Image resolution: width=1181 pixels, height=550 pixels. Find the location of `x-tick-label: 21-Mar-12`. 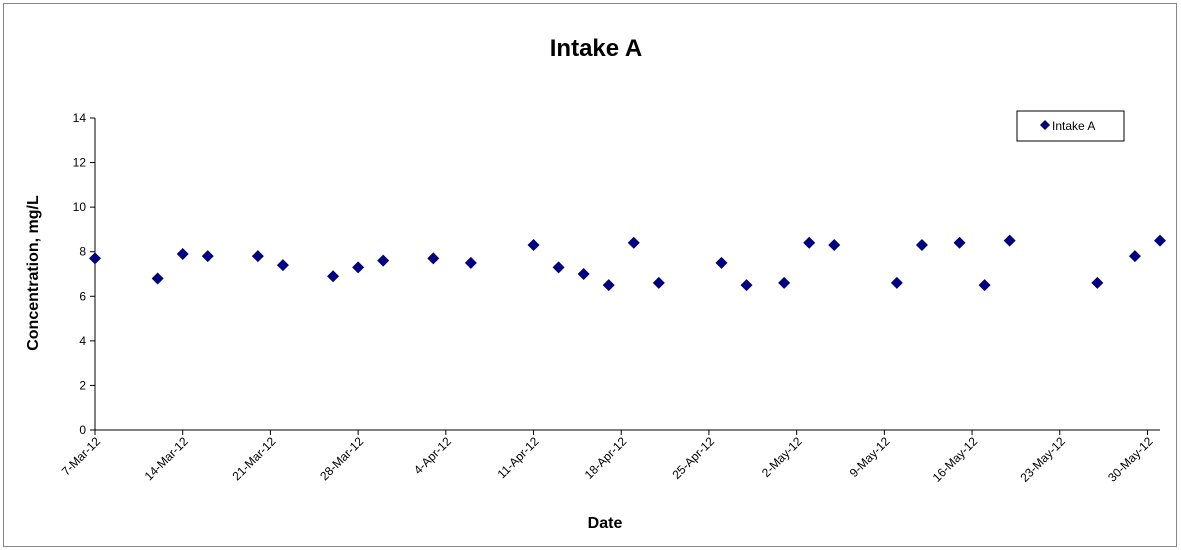

x-tick-label: 21-Mar-12 is located at coordinates (253, 458).